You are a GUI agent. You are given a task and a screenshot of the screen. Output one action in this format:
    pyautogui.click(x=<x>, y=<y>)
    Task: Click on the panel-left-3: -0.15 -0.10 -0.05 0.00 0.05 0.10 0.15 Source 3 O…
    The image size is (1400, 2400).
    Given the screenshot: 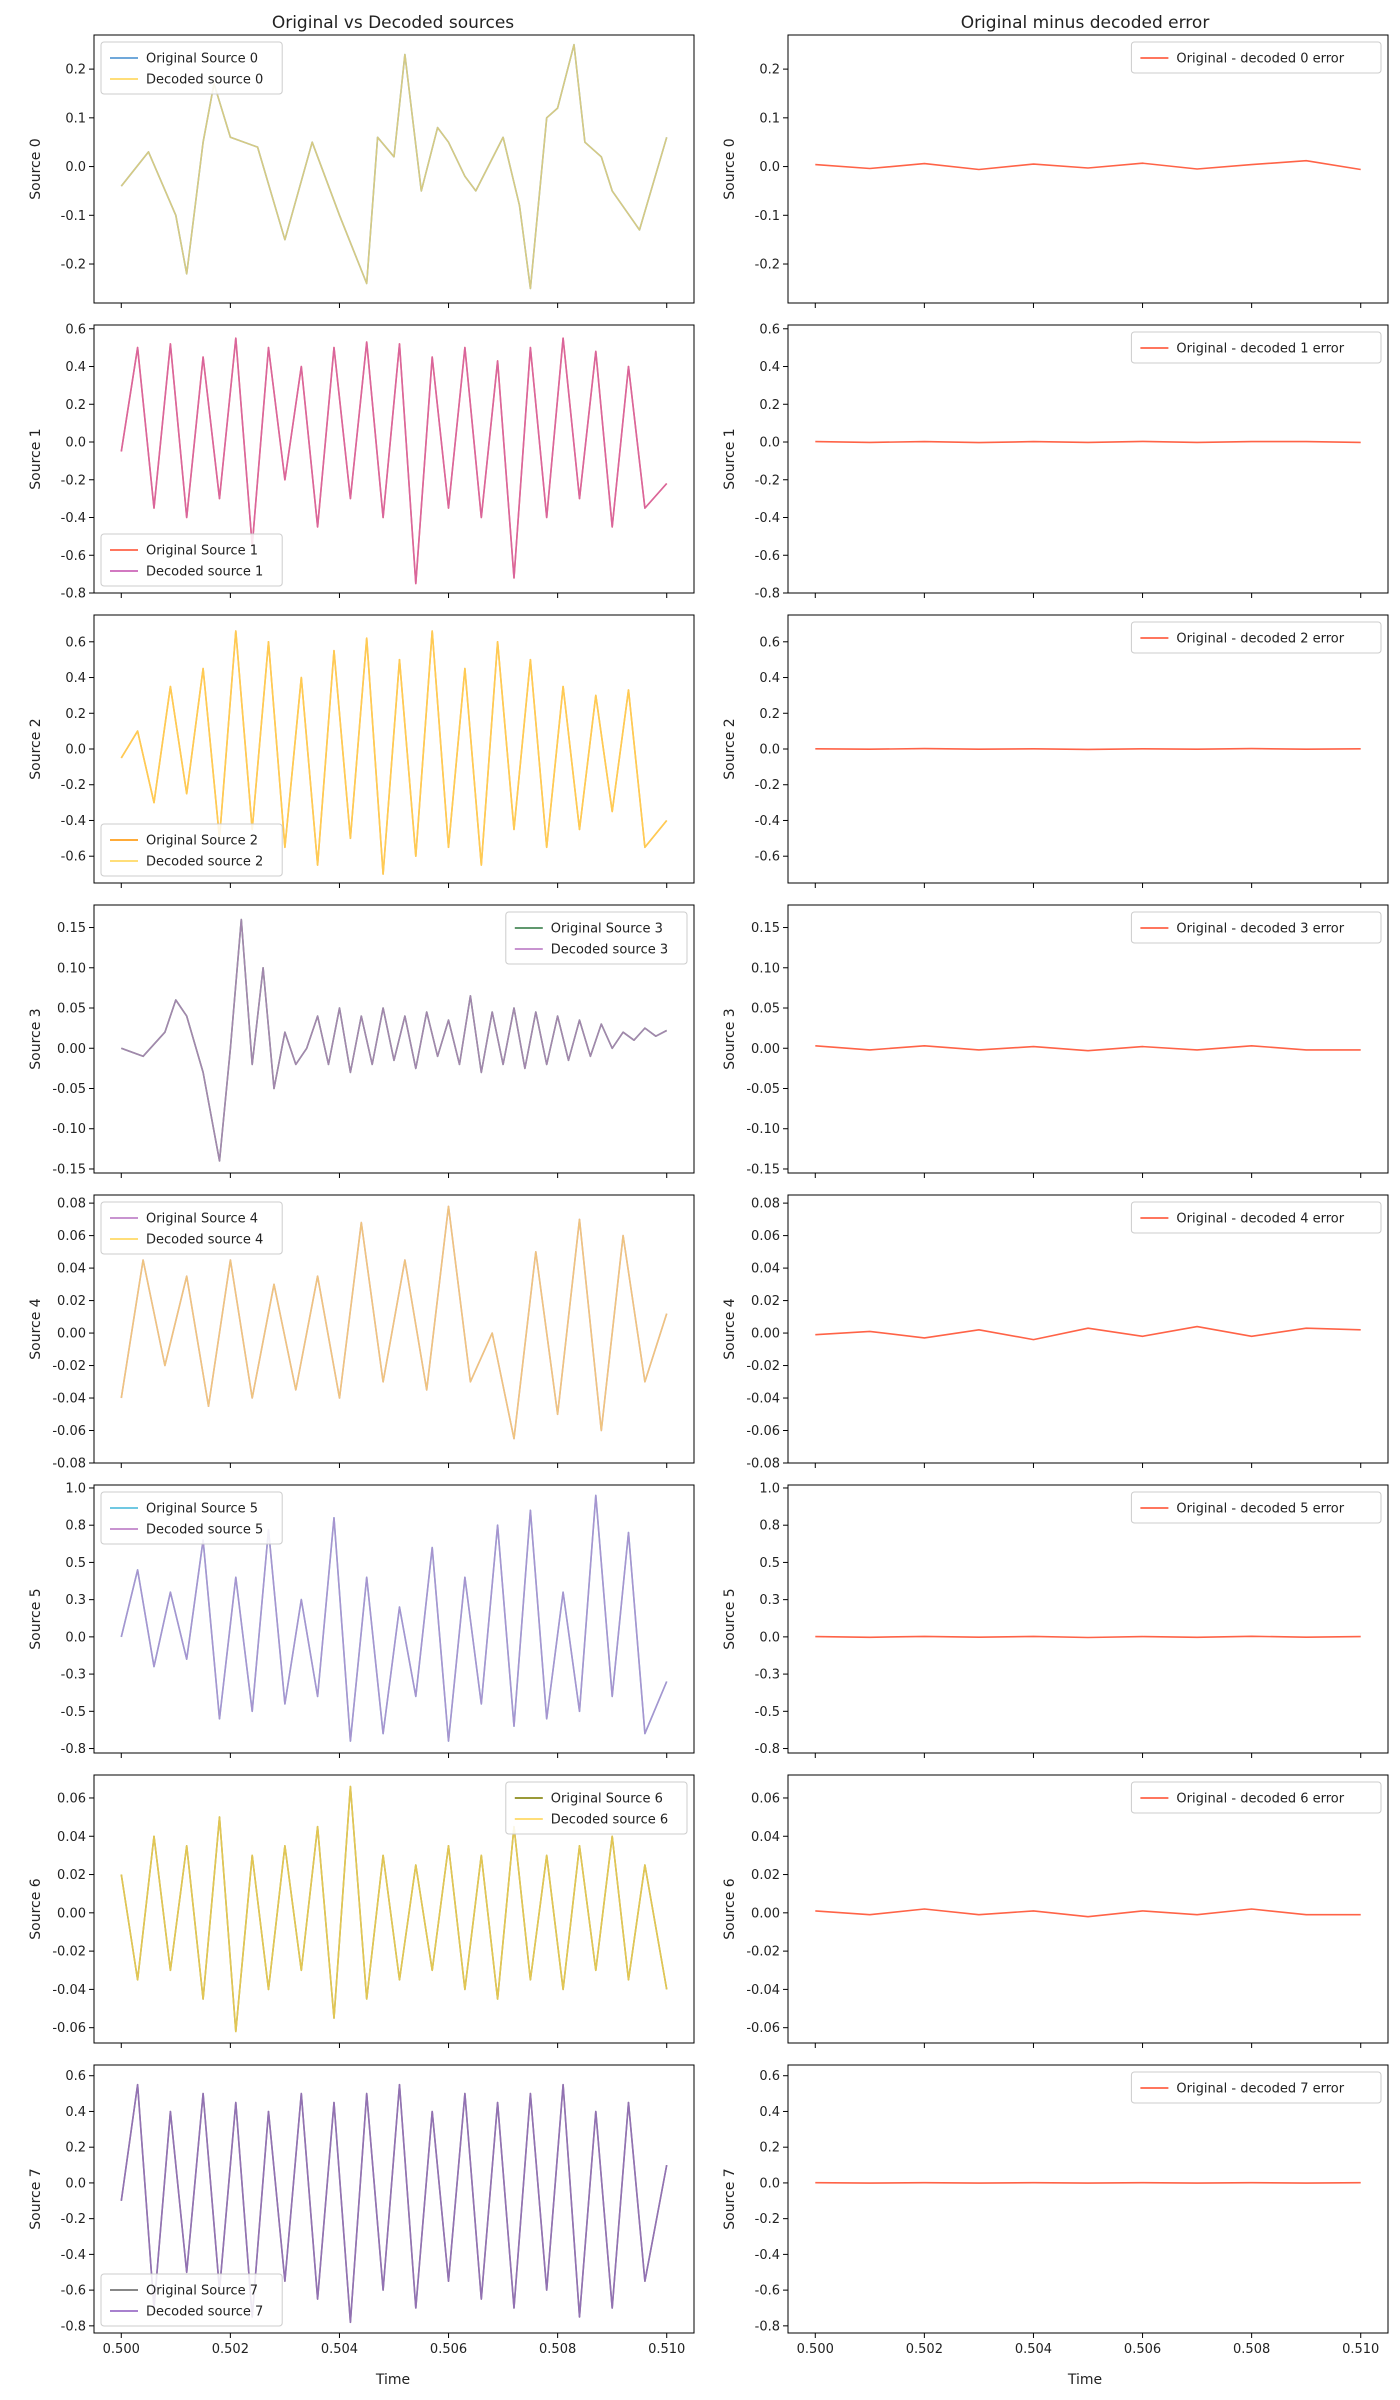 What is the action you would take?
    pyautogui.click(x=361, y=1041)
    